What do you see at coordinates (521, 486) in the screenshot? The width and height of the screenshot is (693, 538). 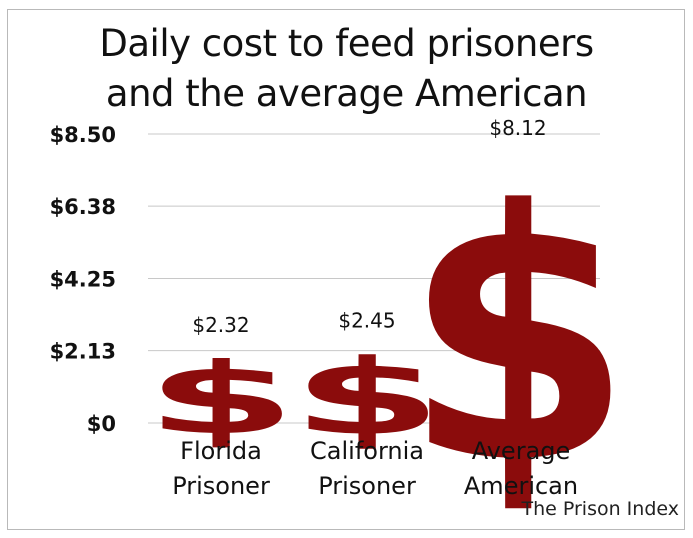 I see `category-label: American` at bounding box center [521, 486].